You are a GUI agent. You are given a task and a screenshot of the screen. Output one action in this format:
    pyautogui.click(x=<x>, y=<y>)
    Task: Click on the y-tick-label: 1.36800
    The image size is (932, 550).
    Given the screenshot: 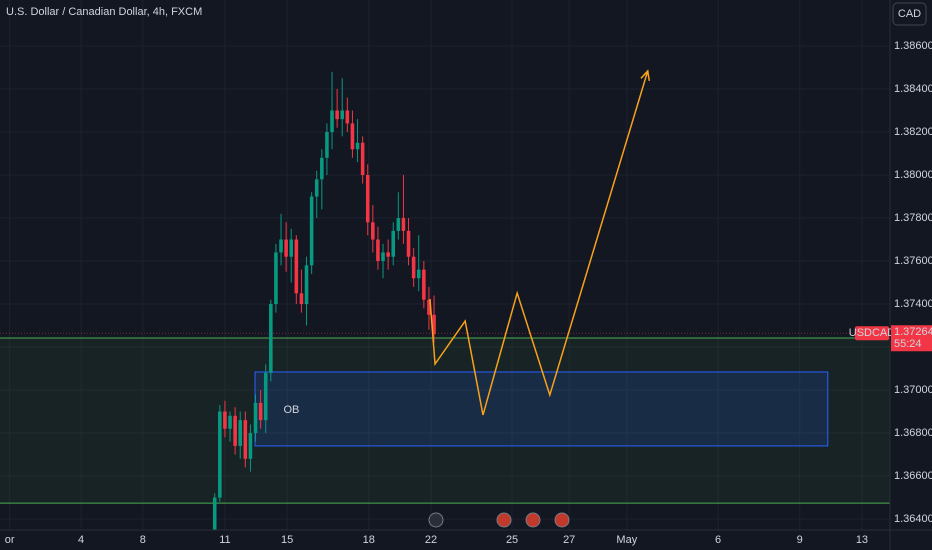 What is the action you would take?
    pyautogui.click(x=913, y=433)
    